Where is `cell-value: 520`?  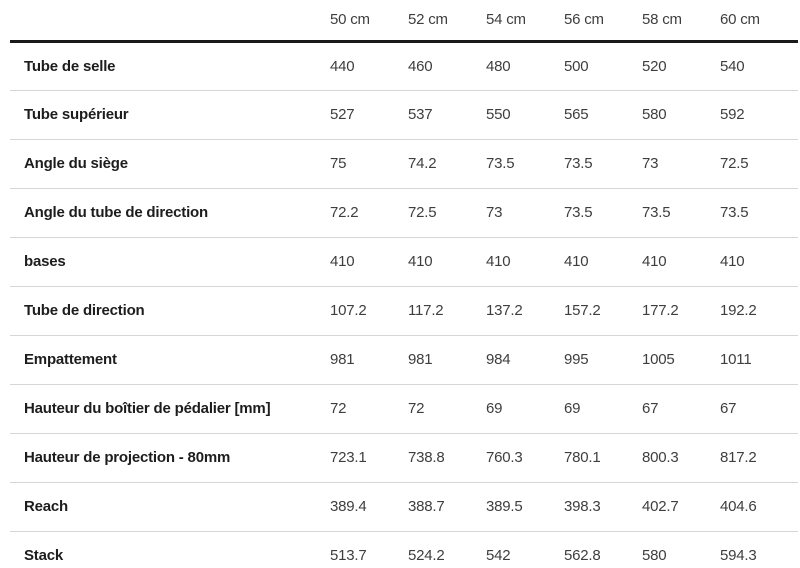 cell-value: 520 is located at coordinates (681, 66).